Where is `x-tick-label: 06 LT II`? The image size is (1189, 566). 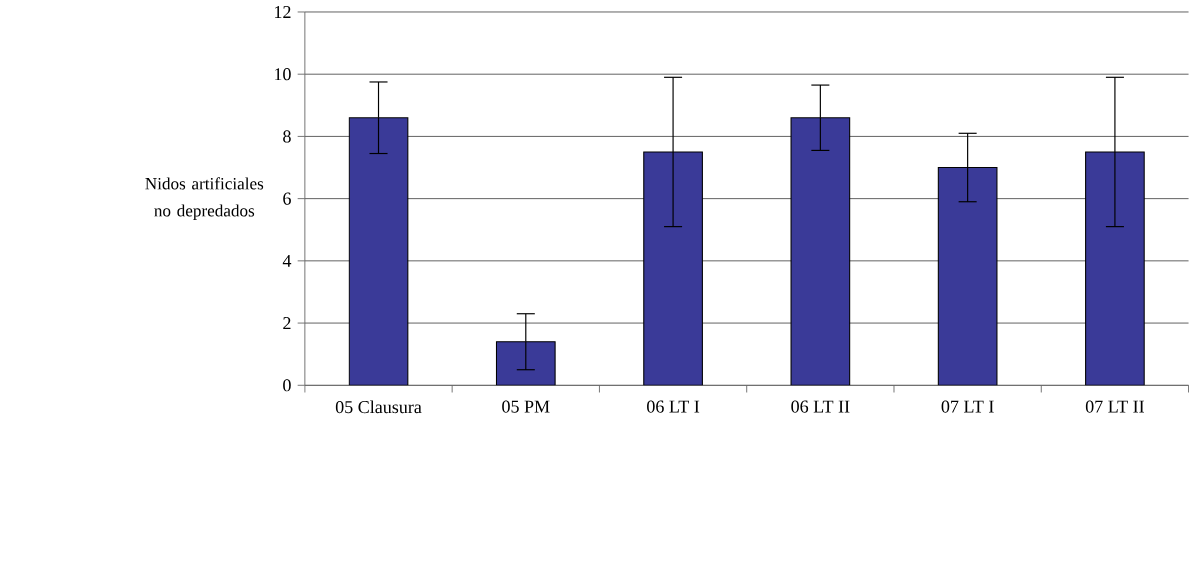 x-tick-label: 06 LT II is located at coordinates (820, 406).